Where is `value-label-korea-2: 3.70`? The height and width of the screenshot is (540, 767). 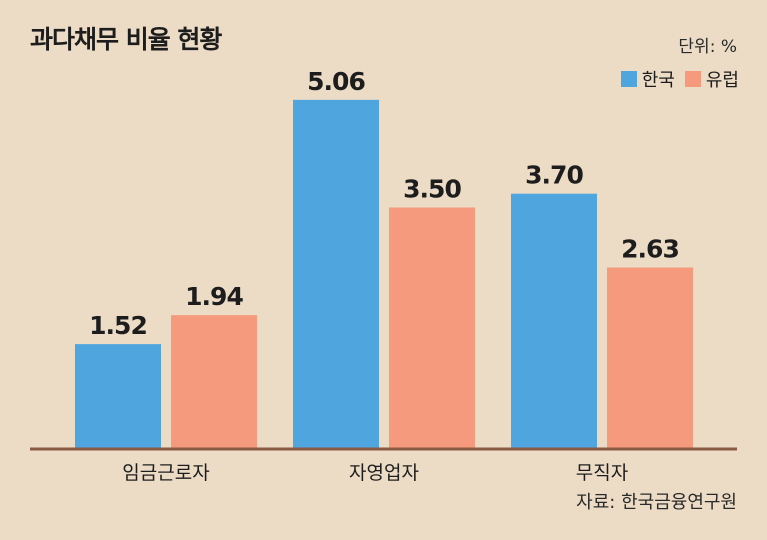 value-label-korea-2: 3.70 is located at coordinates (554, 175).